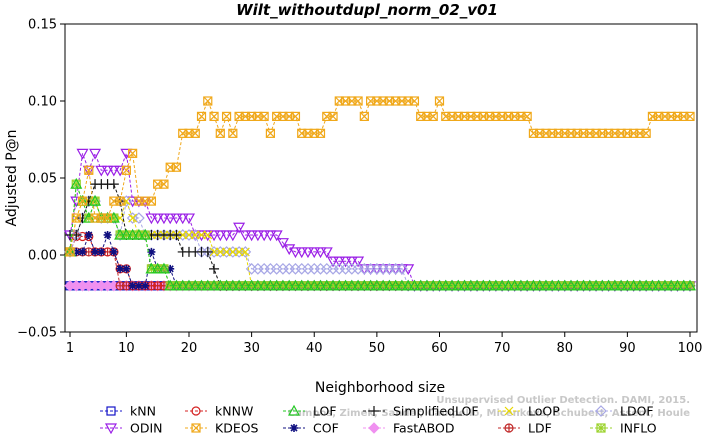  Describe the element at coordinates (41, 179) in the screenshot. I see `y-axis: −0.05 0.00 0.05 0.10 0.15` at that location.